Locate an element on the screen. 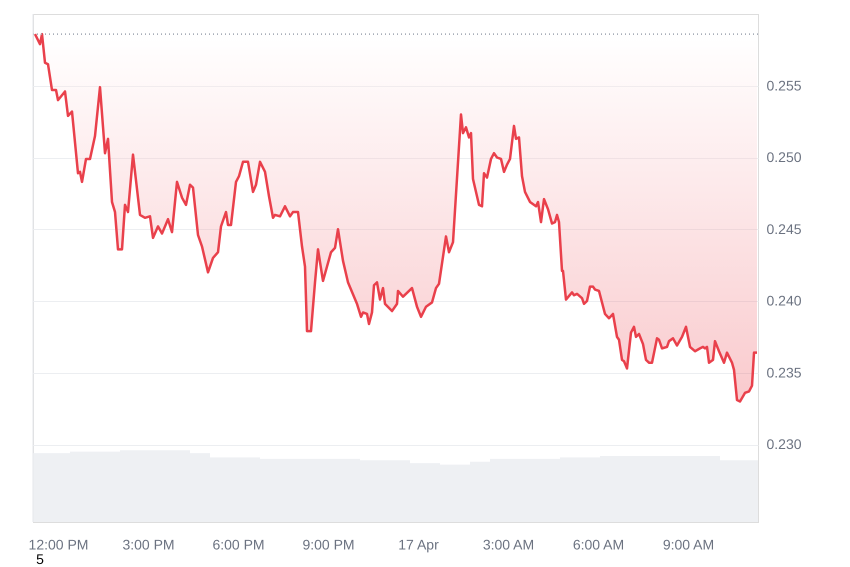 This screenshot has width=850, height=567. y-tick-label: 0.235 is located at coordinates (784, 372).